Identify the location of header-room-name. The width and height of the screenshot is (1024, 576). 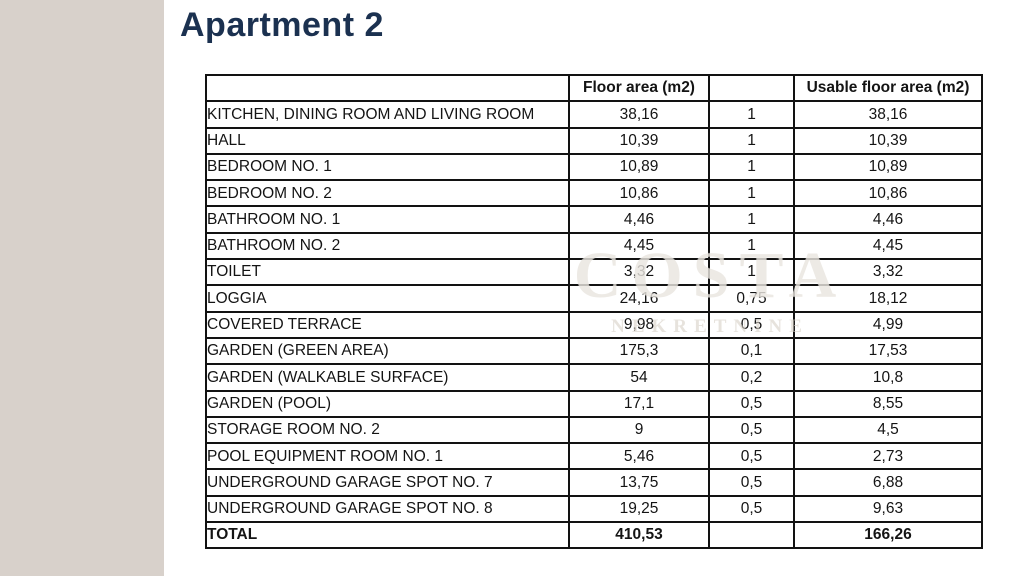
(387, 88).